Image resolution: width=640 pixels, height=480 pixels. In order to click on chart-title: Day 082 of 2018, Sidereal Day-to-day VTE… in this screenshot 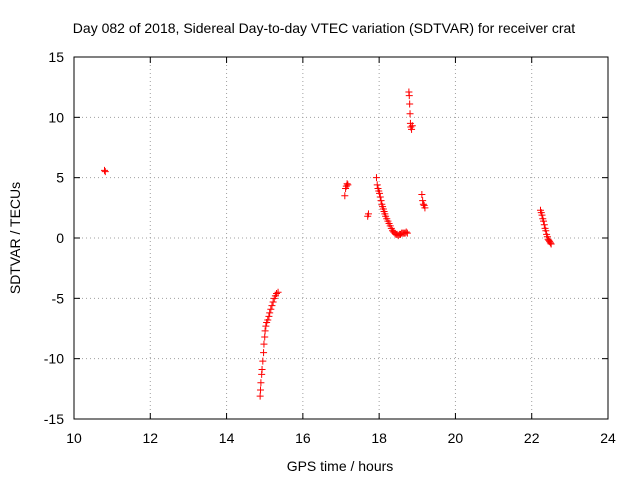, I will do `click(324, 28)`.